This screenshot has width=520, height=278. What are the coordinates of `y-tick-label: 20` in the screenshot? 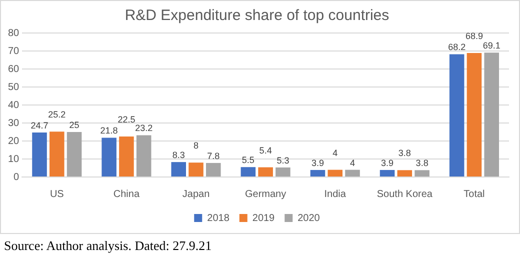 It's located at (14, 141).